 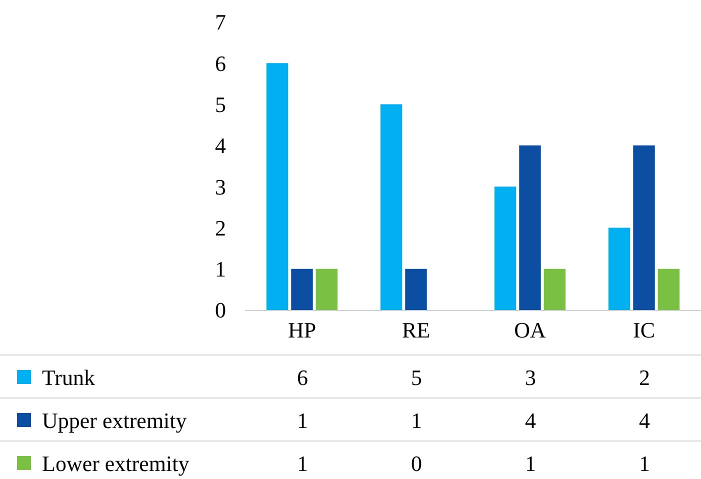 What do you see at coordinates (302, 329) in the screenshot?
I see `x-tick-label: HP` at bounding box center [302, 329].